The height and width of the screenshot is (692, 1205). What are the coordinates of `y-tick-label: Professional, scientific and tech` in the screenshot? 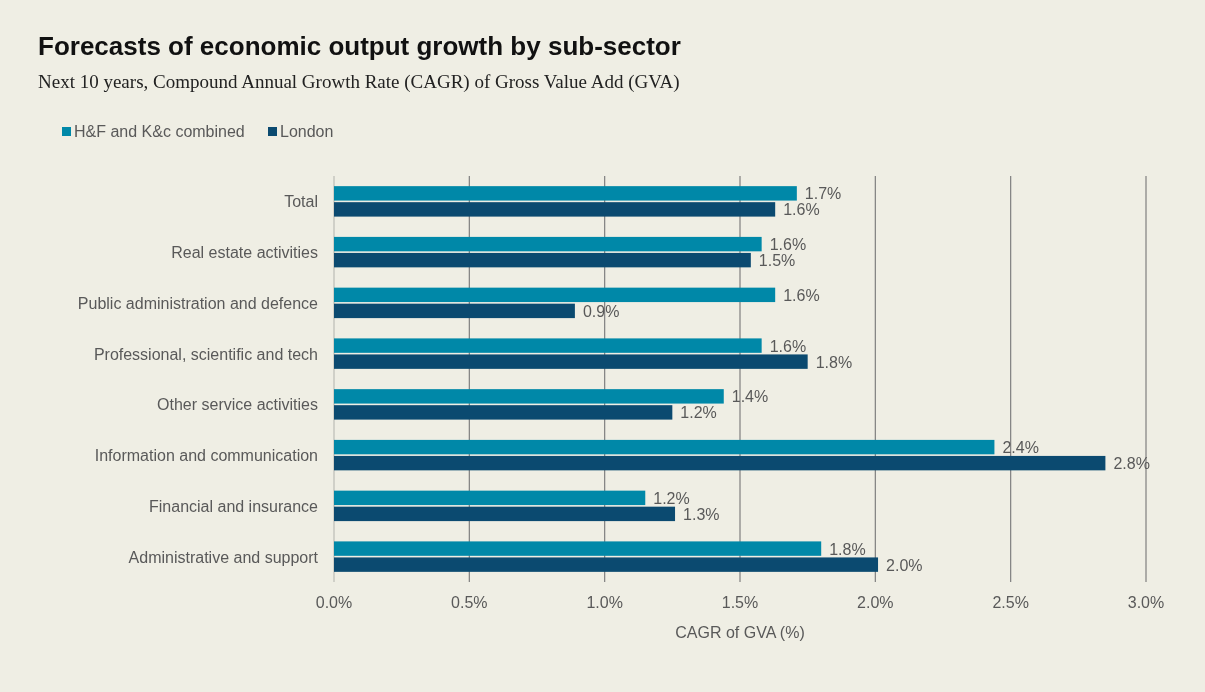 It's located at (205, 354).